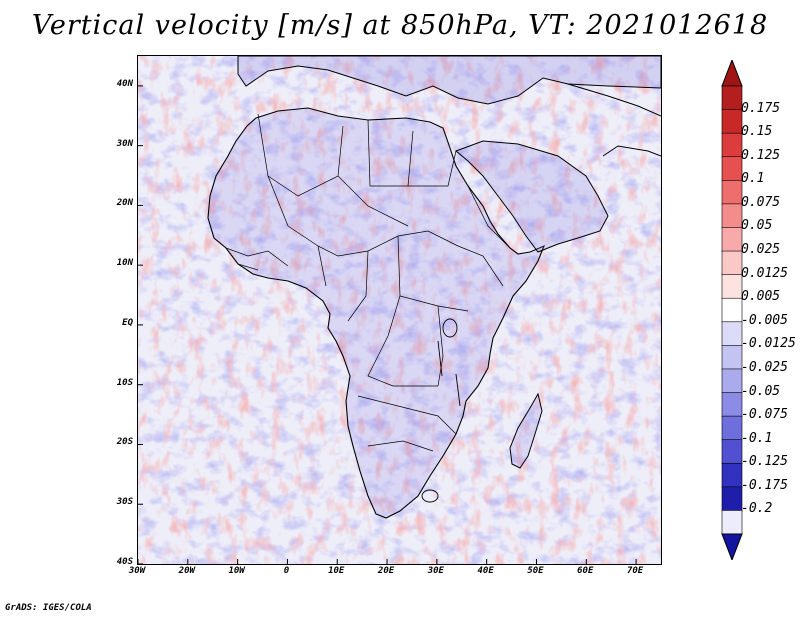 This screenshot has width=800, height=618. I want to click on colorbar-level-label: 0.005, so click(761, 297).